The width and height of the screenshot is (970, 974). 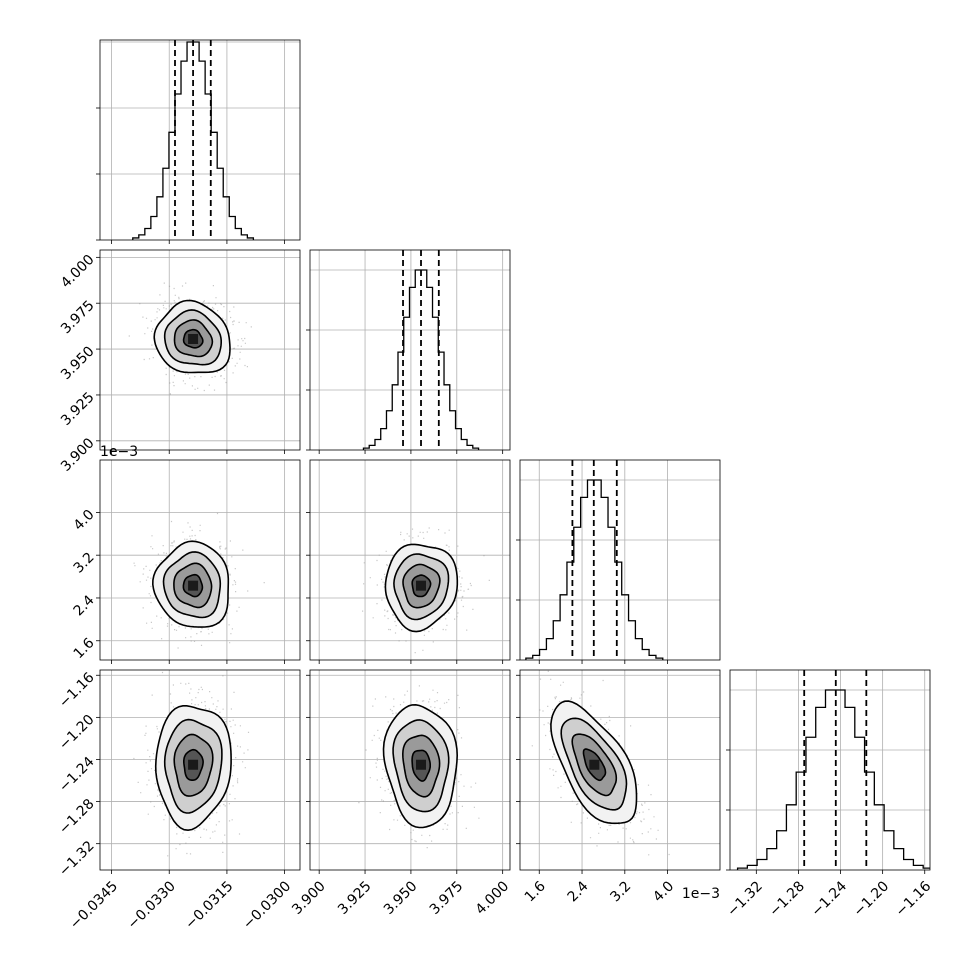 I want to click on density-panel-1-0-content, so click(x=200, y=350).